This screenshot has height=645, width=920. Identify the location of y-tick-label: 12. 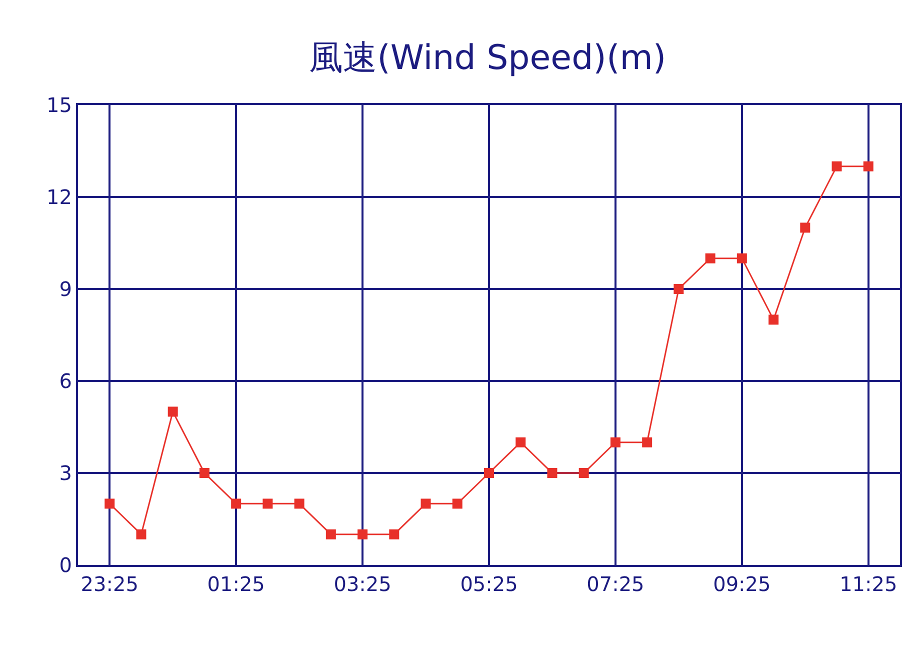
(59, 197).